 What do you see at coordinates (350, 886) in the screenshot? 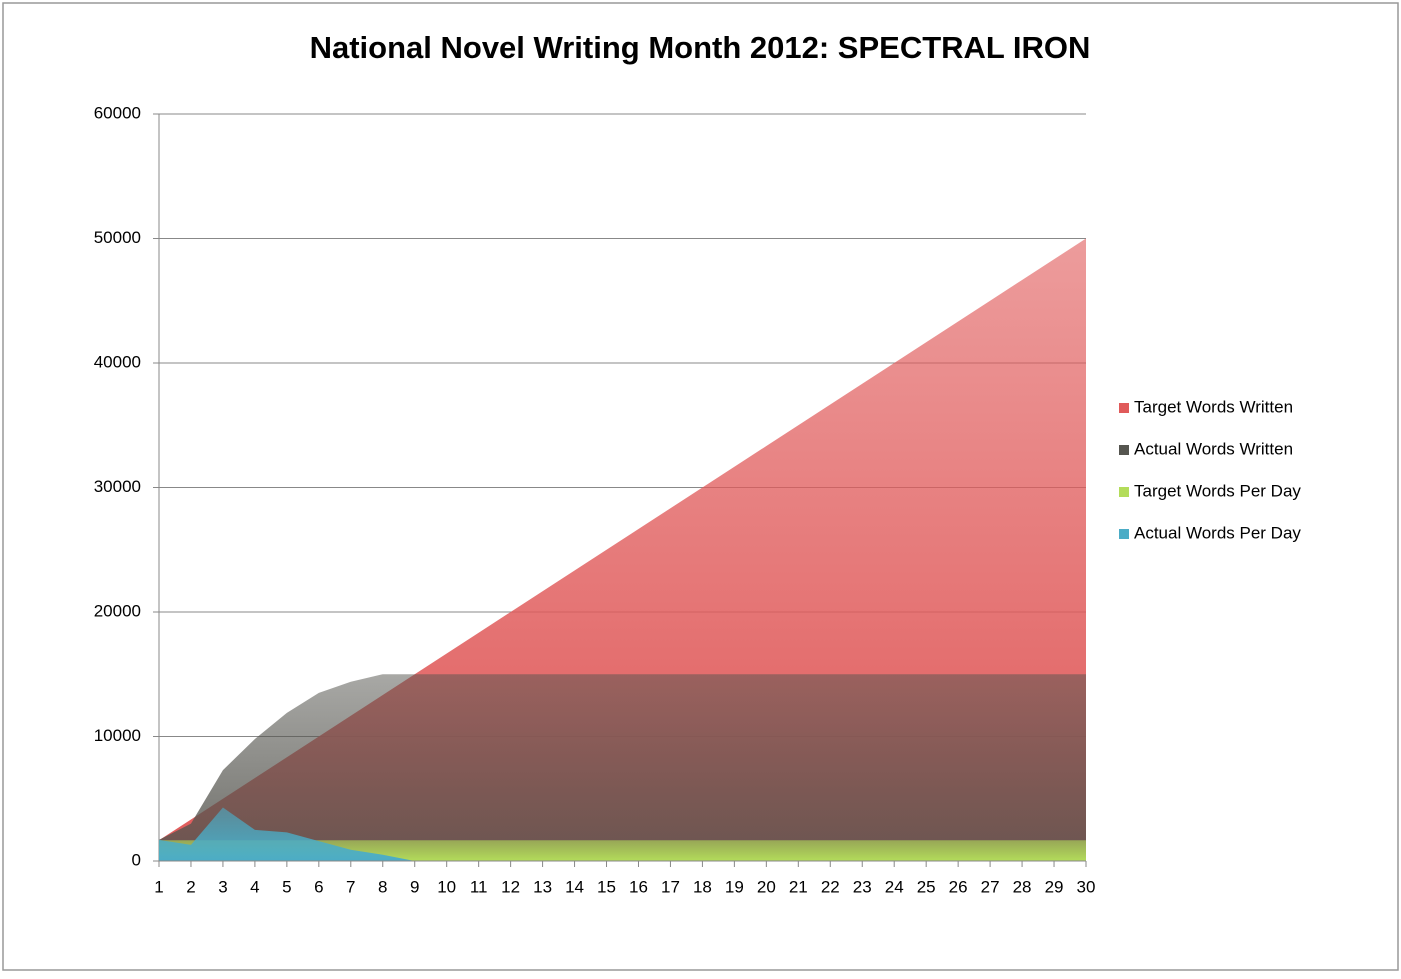
I see `x-tick-label: 7` at bounding box center [350, 886].